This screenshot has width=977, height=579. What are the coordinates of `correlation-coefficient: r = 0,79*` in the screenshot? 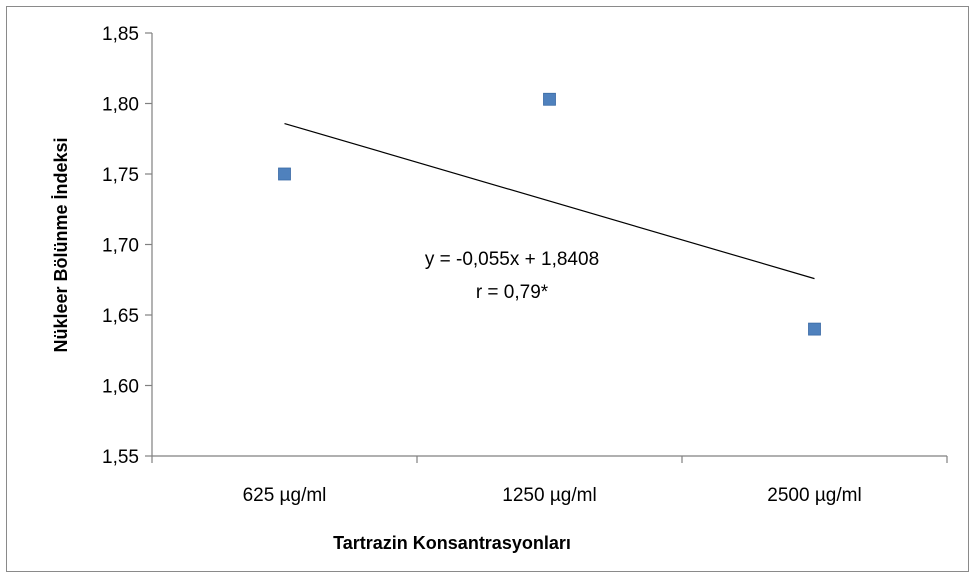 It's located at (512, 292).